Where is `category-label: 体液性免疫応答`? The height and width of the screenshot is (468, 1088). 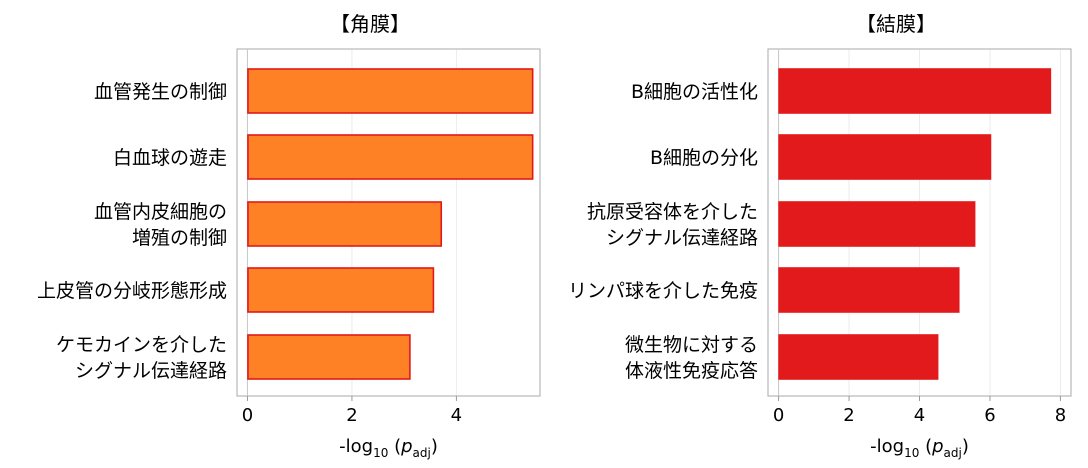
category-label: 体液性免疫応答 is located at coordinates (691, 371).